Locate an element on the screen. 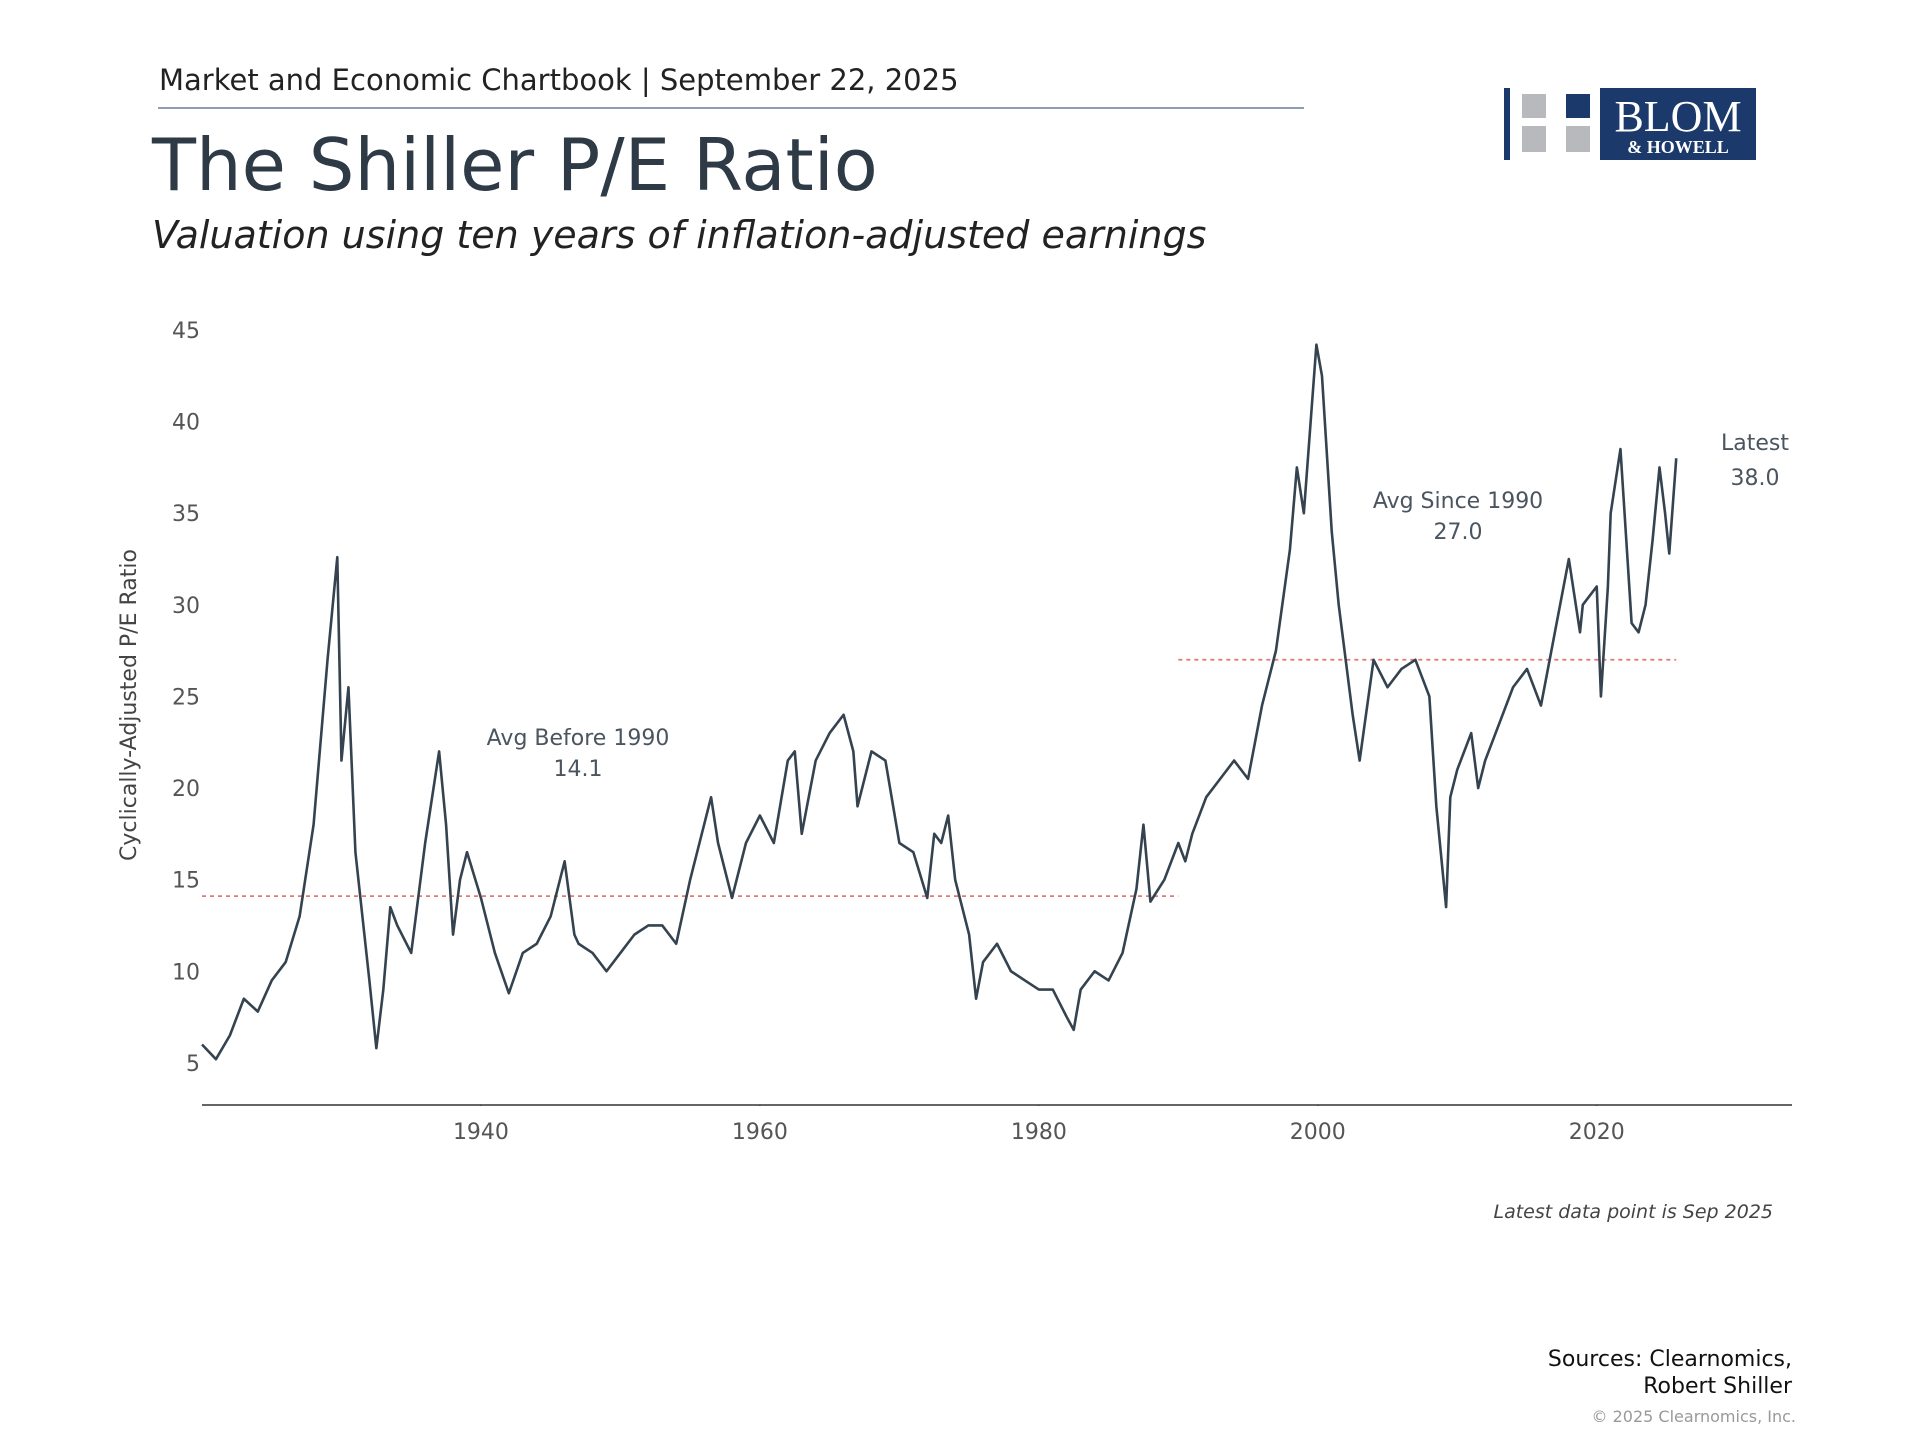 The height and width of the screenshot is (1440, 1920). latest-value: 38.0 is located at coordinates (1755, 478).